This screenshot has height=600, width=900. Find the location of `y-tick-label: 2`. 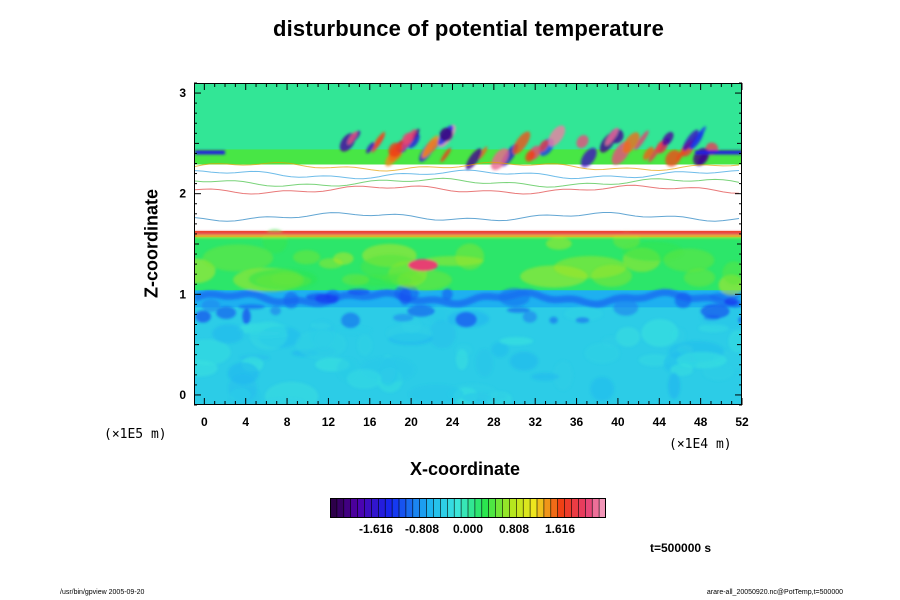

y-tick-label: 2 is located at coordinates (182, 194).